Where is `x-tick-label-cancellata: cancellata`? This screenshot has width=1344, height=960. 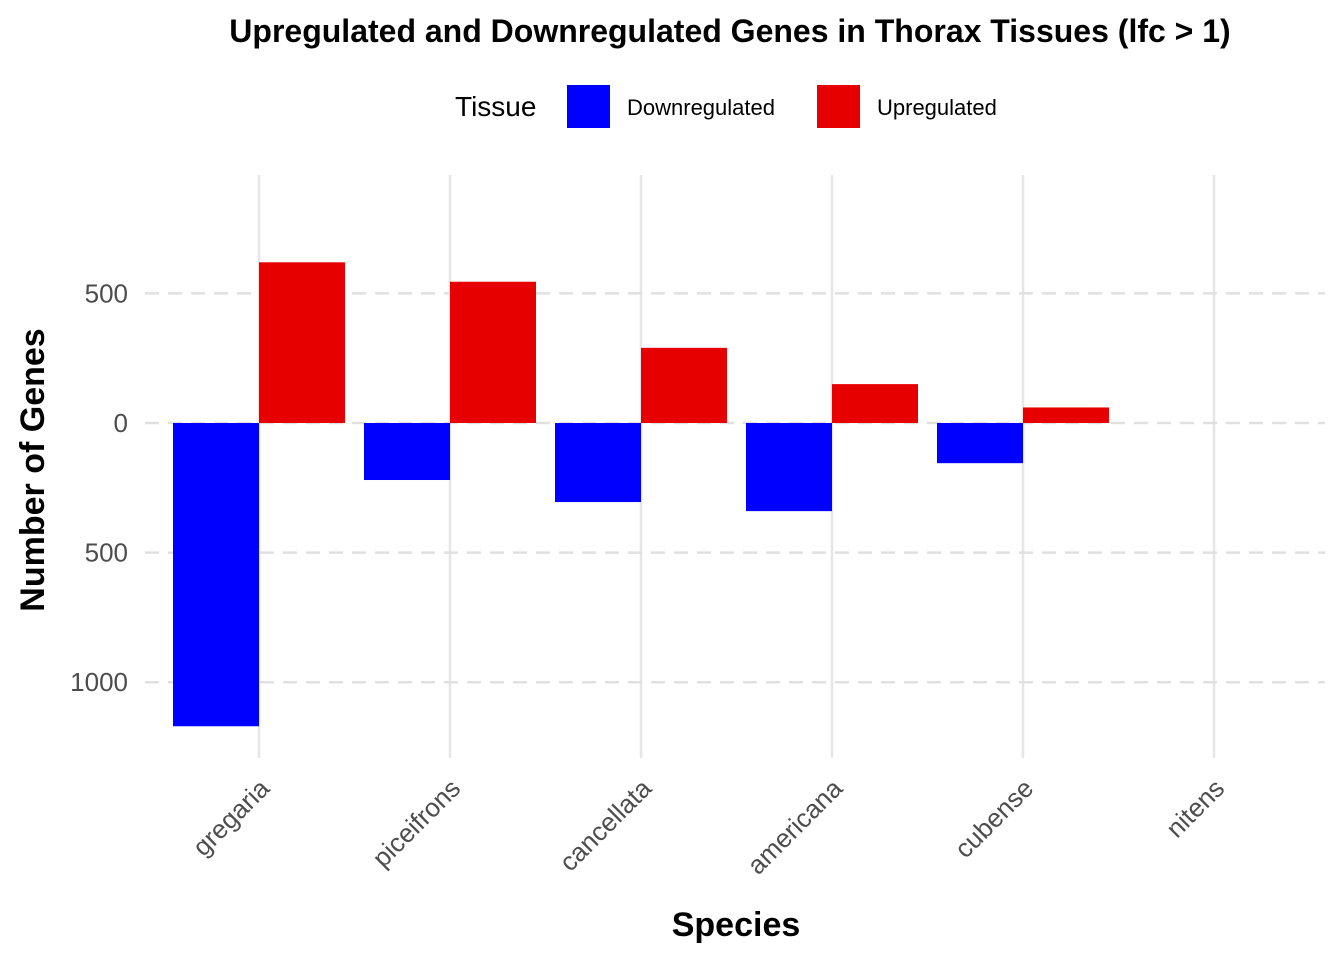
x-tick-label-cancellata: cancellata is located at coordinates (605, 825).